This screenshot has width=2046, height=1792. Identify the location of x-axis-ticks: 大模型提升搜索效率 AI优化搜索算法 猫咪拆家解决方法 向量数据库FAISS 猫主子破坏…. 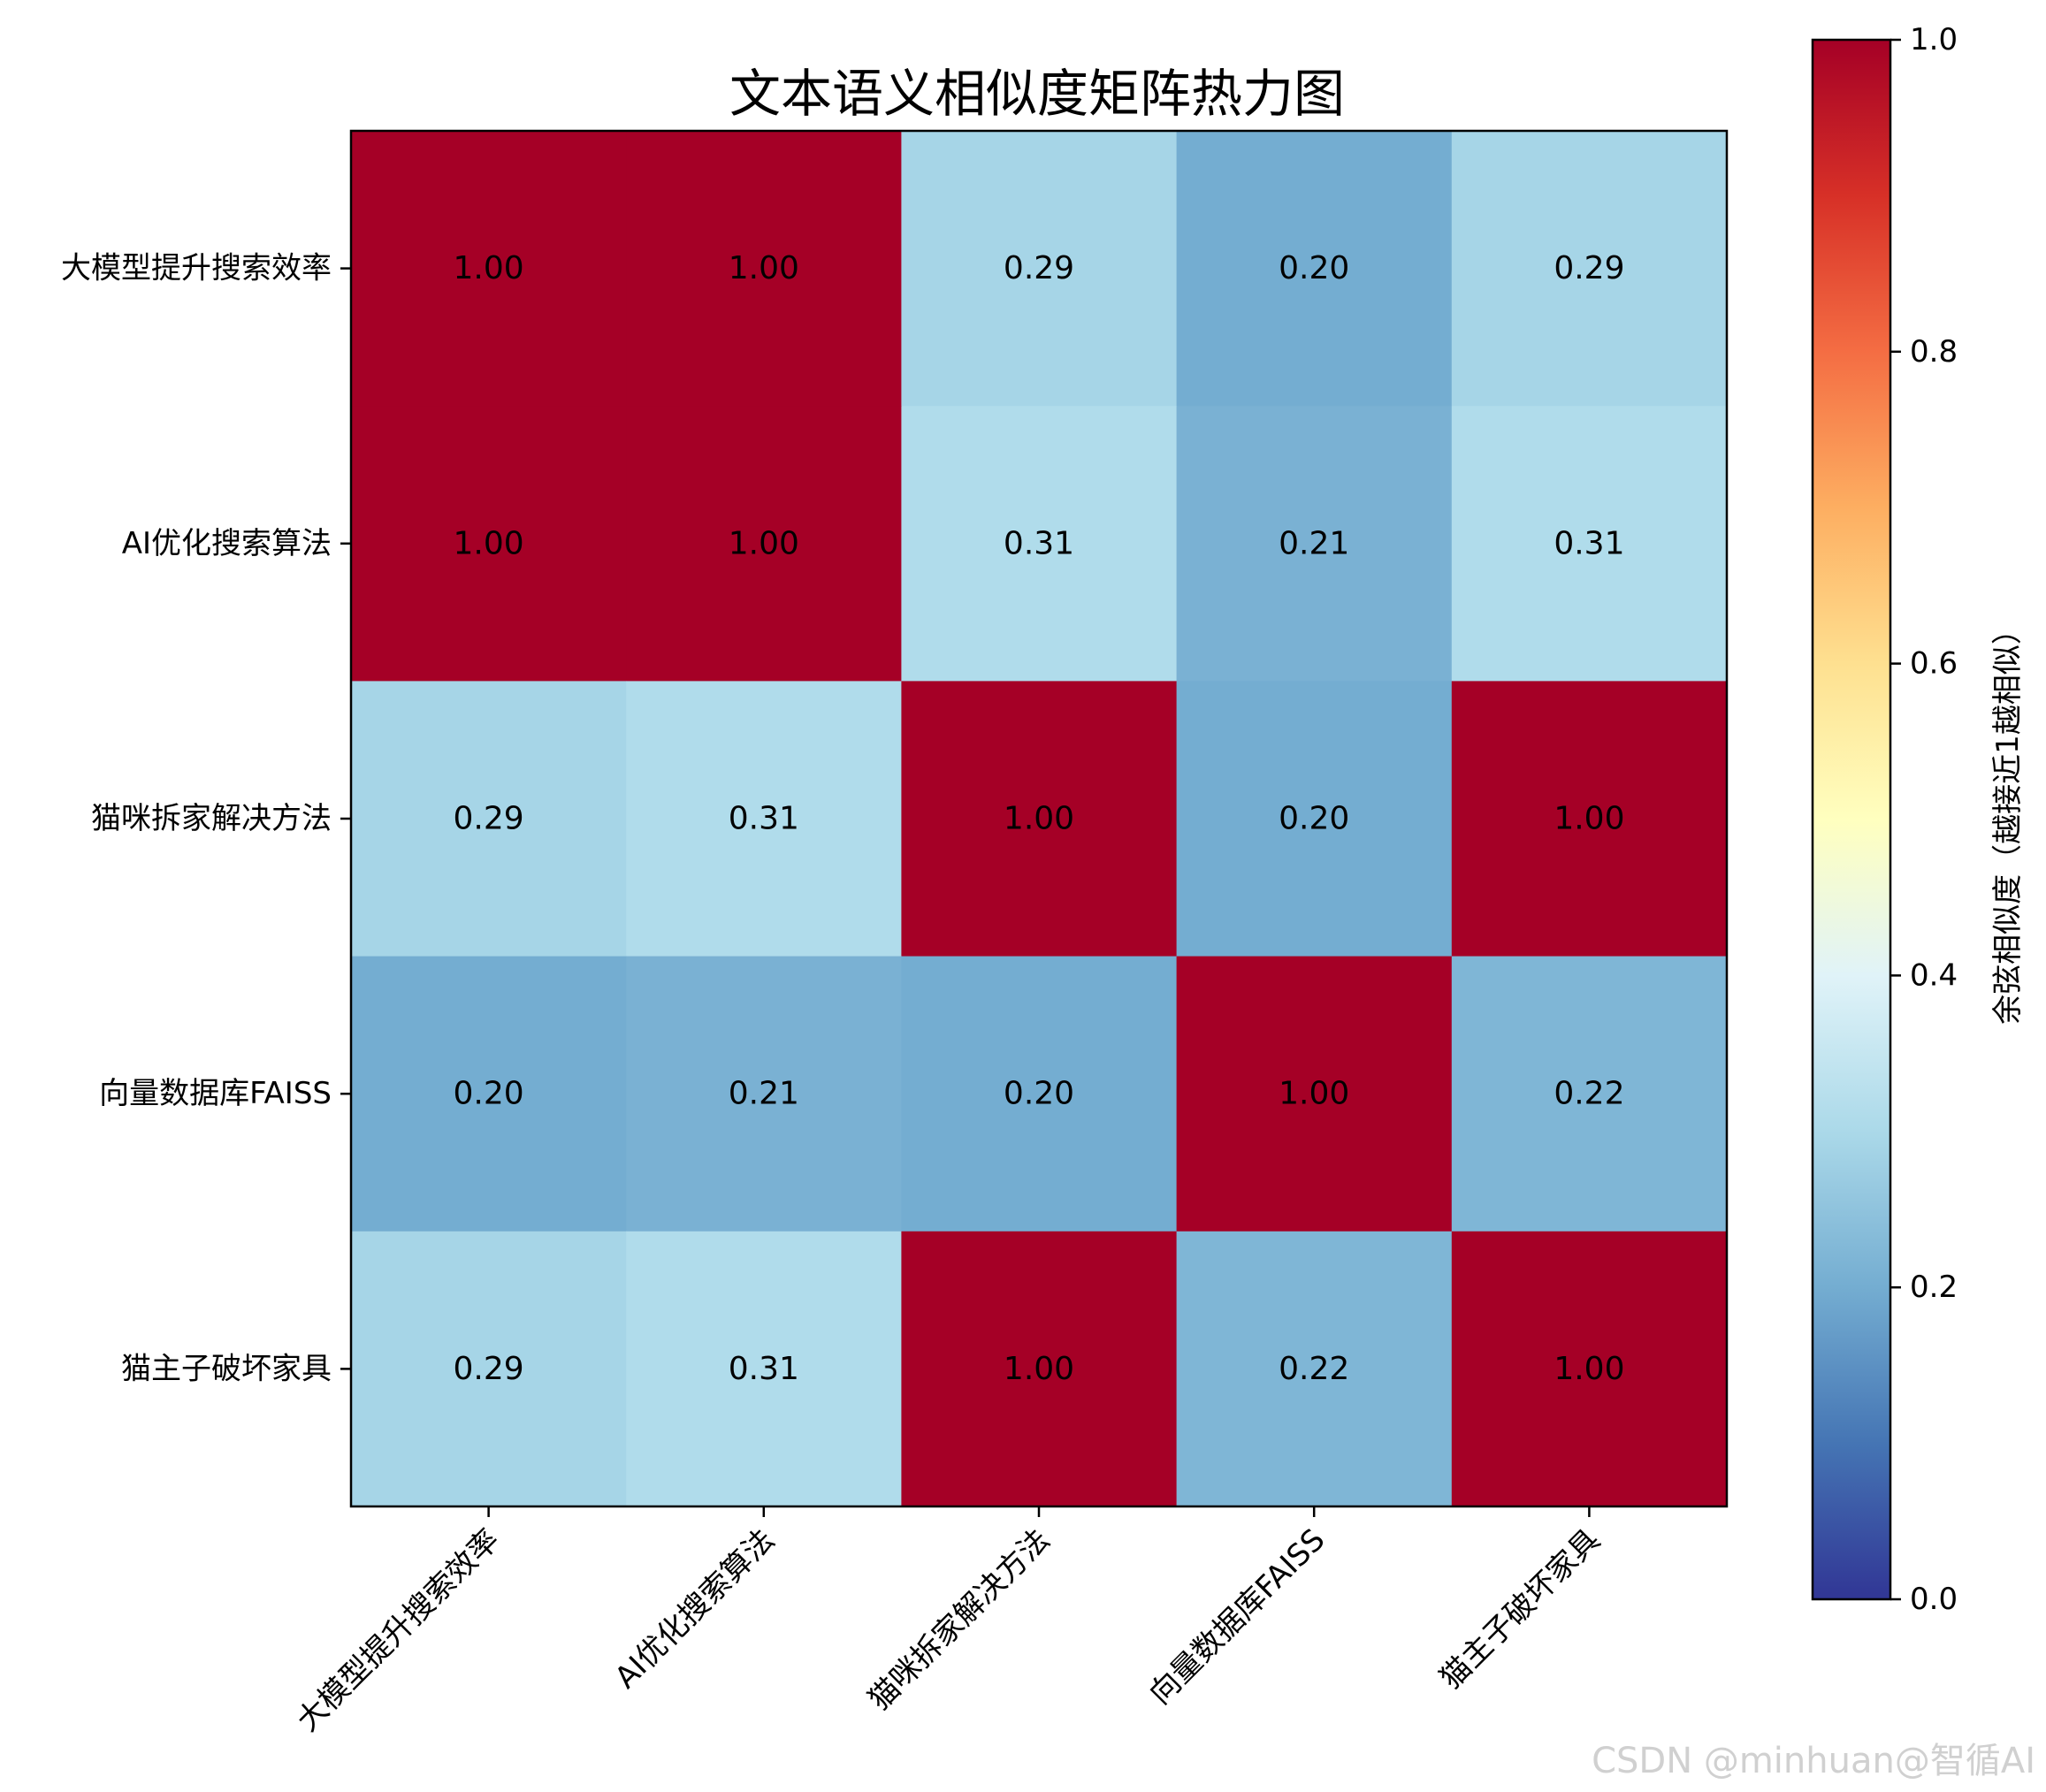
(948, 1622).